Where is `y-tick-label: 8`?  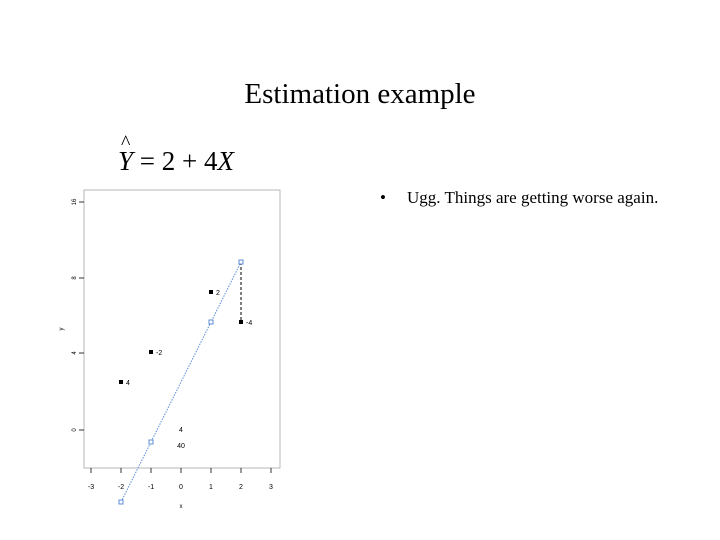
y-tick-label: 8 is located at coordinates (75, 278).